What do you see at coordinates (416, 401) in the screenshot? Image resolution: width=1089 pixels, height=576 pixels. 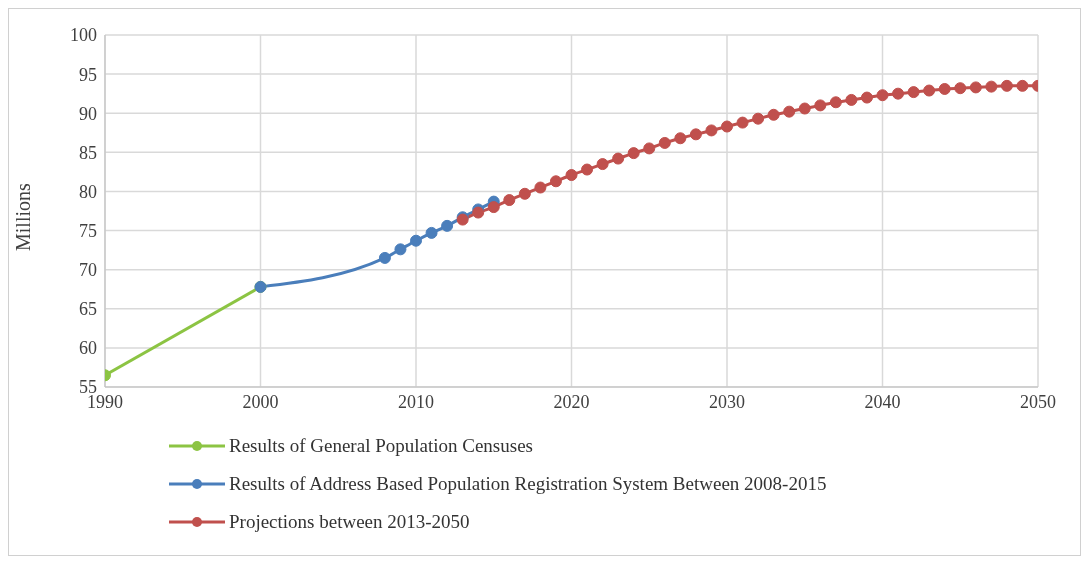 I see `x-tick-label: 2010` at bounding box center [416, 401].